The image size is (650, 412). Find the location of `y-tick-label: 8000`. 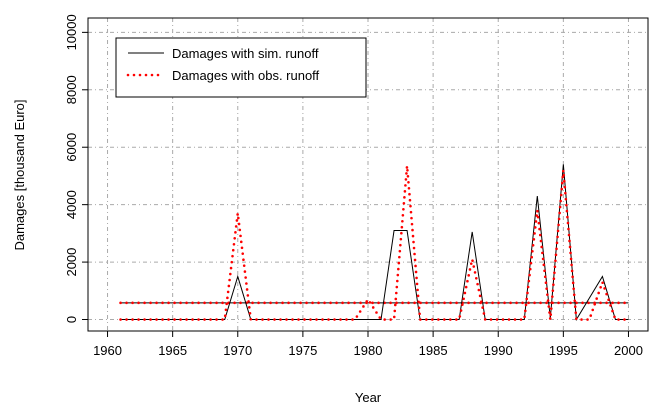

y-tick-label: 8000 is located at coordinates (71, 89).